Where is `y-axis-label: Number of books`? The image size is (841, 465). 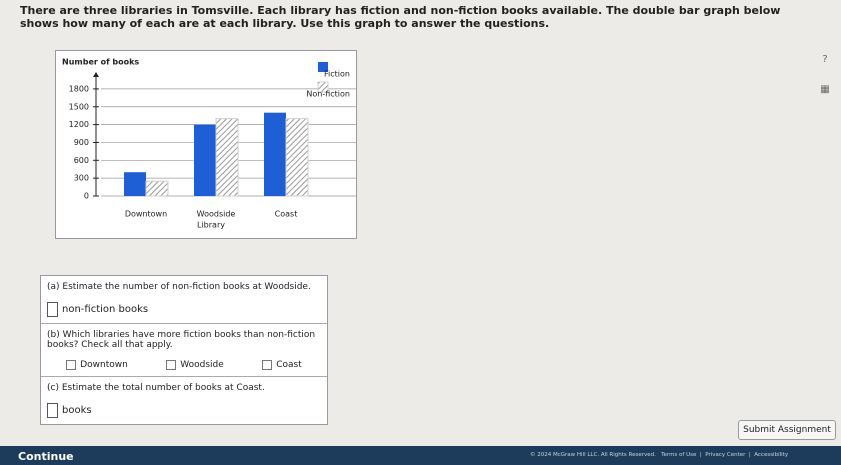 y-axis-label: Number of books is located at coordinates (100, 62).